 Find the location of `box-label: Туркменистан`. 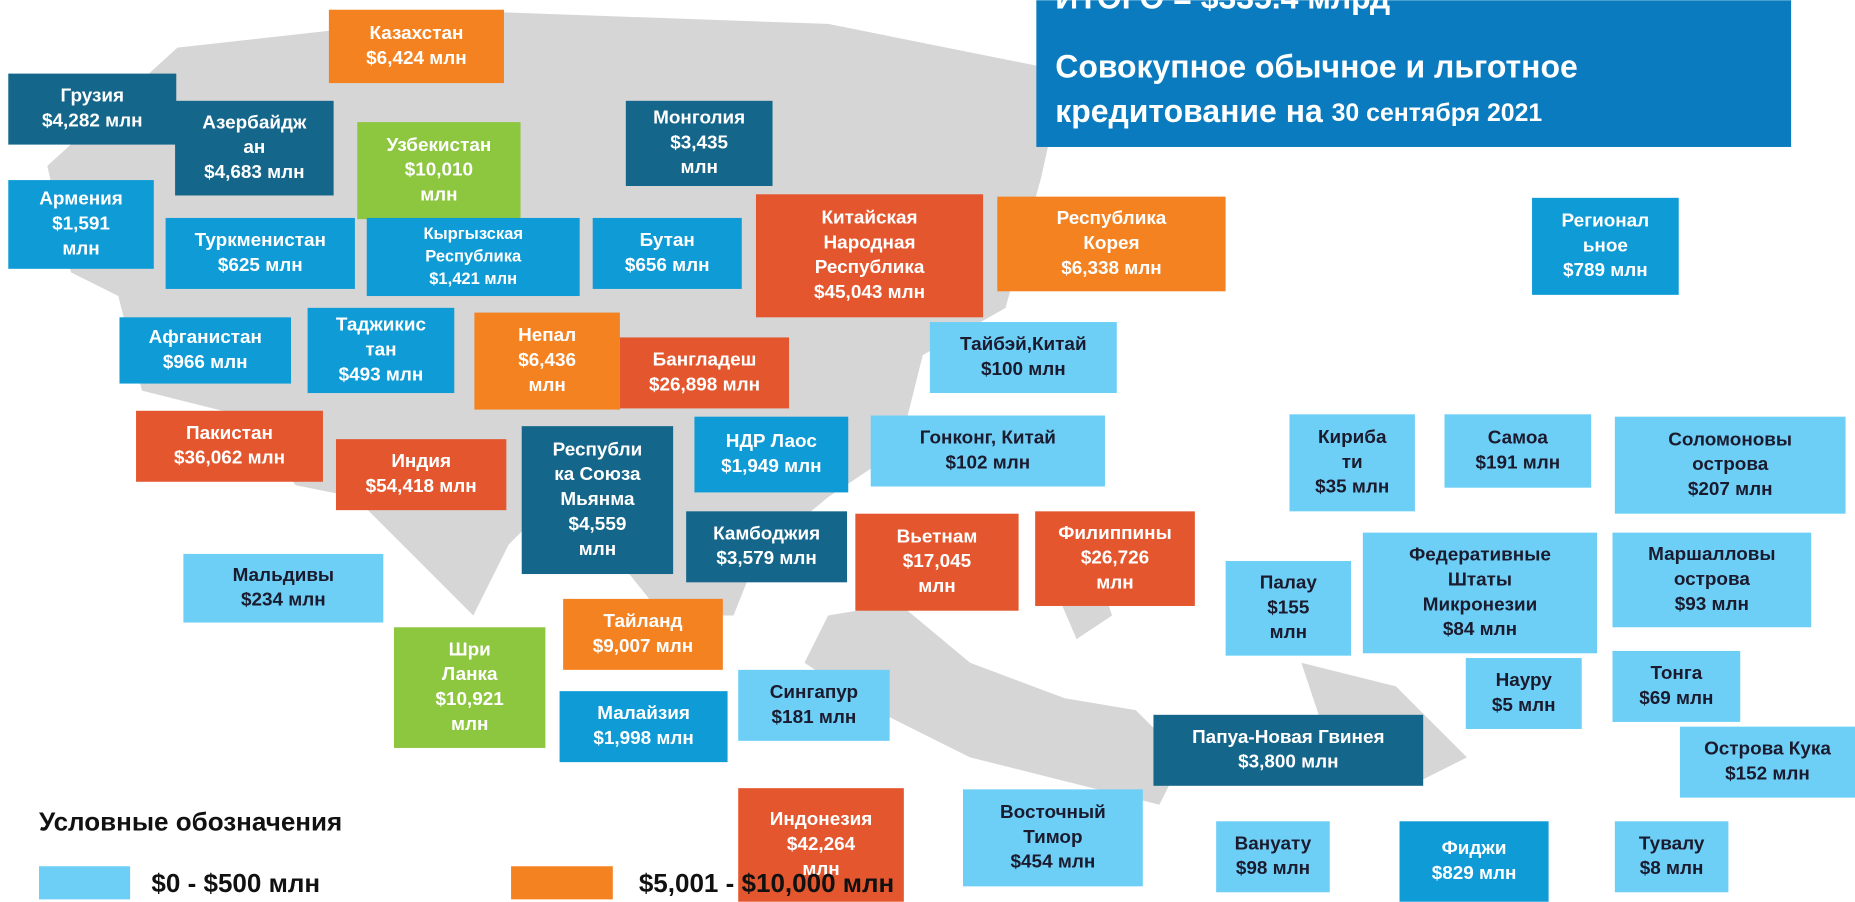

box-label: Туркменистан is located at coordinates (260, 240).